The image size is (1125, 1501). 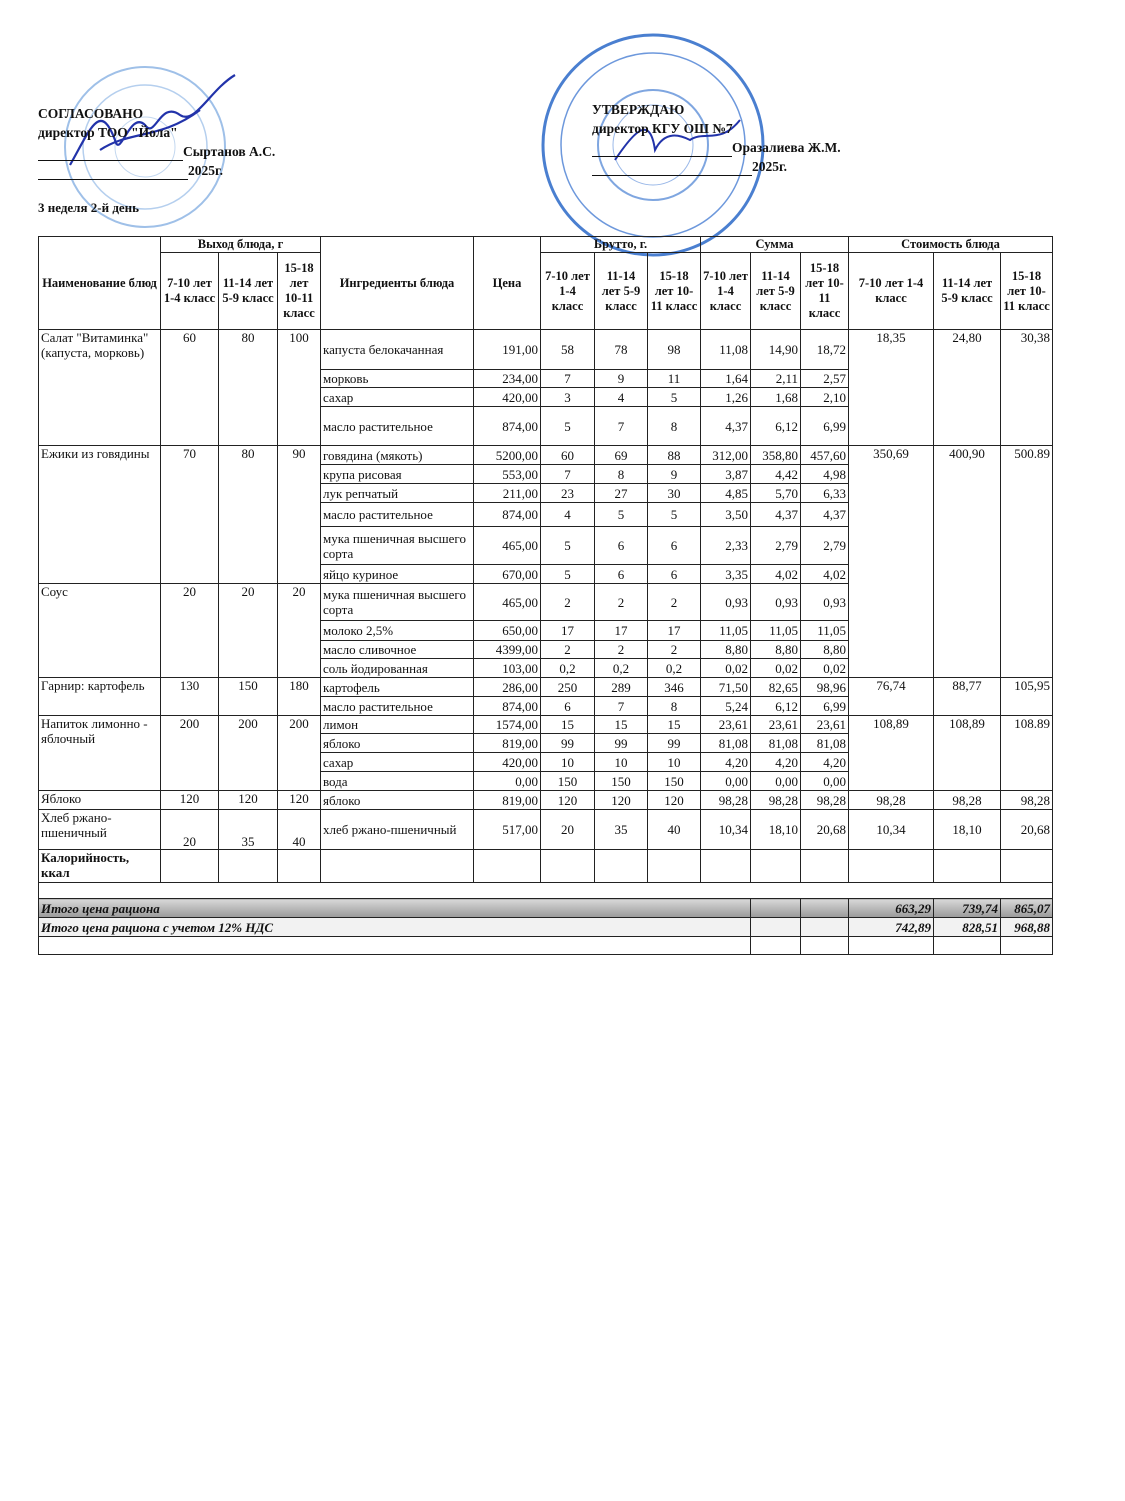 I want to click on ingredient-brutto: 15, so click(x=674, y=724).